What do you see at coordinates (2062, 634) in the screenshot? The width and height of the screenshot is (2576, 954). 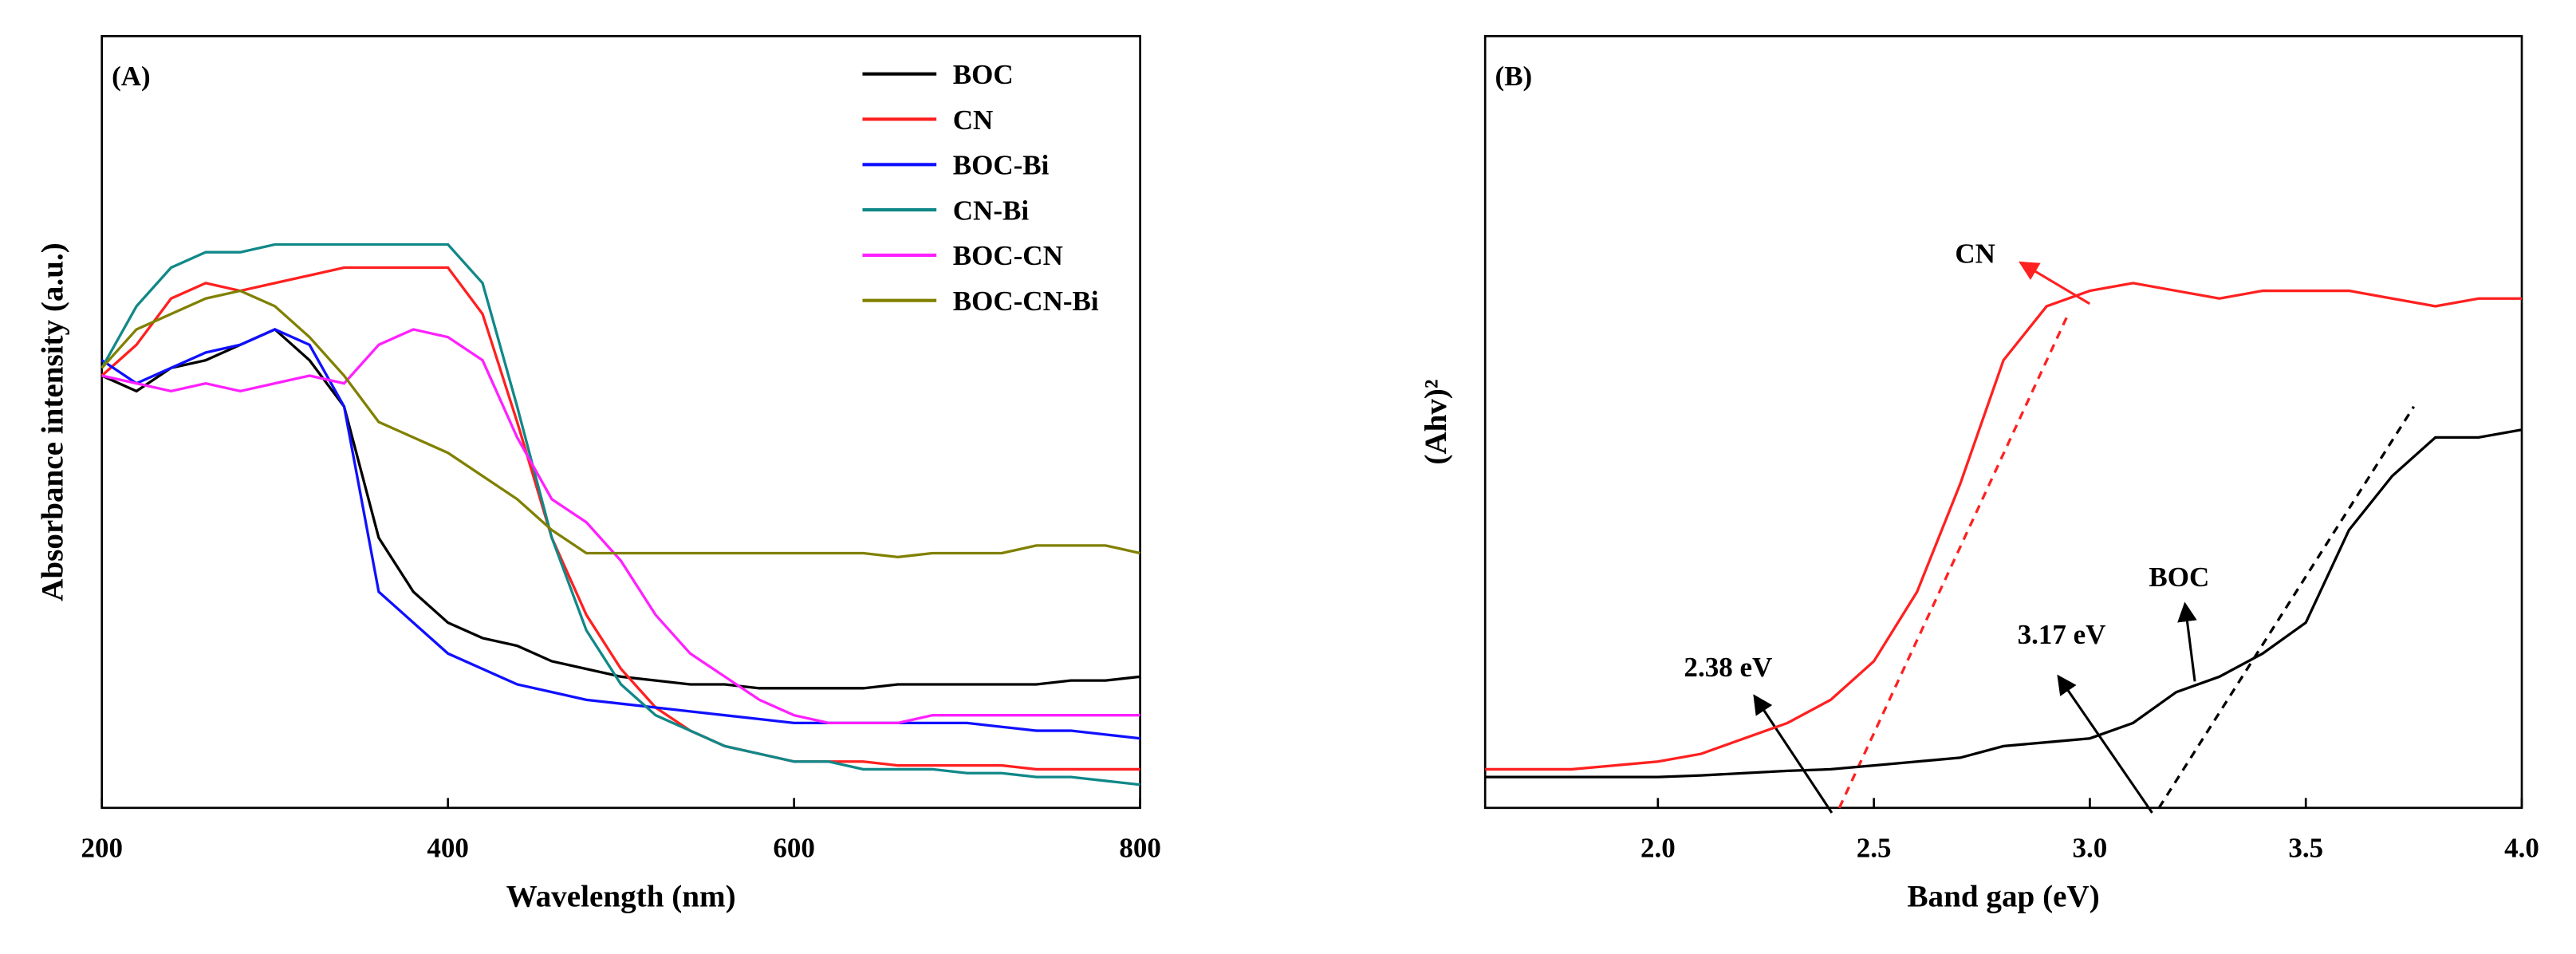 I see `annotation: 3.17 eV` at bounding box center [2062, 634].